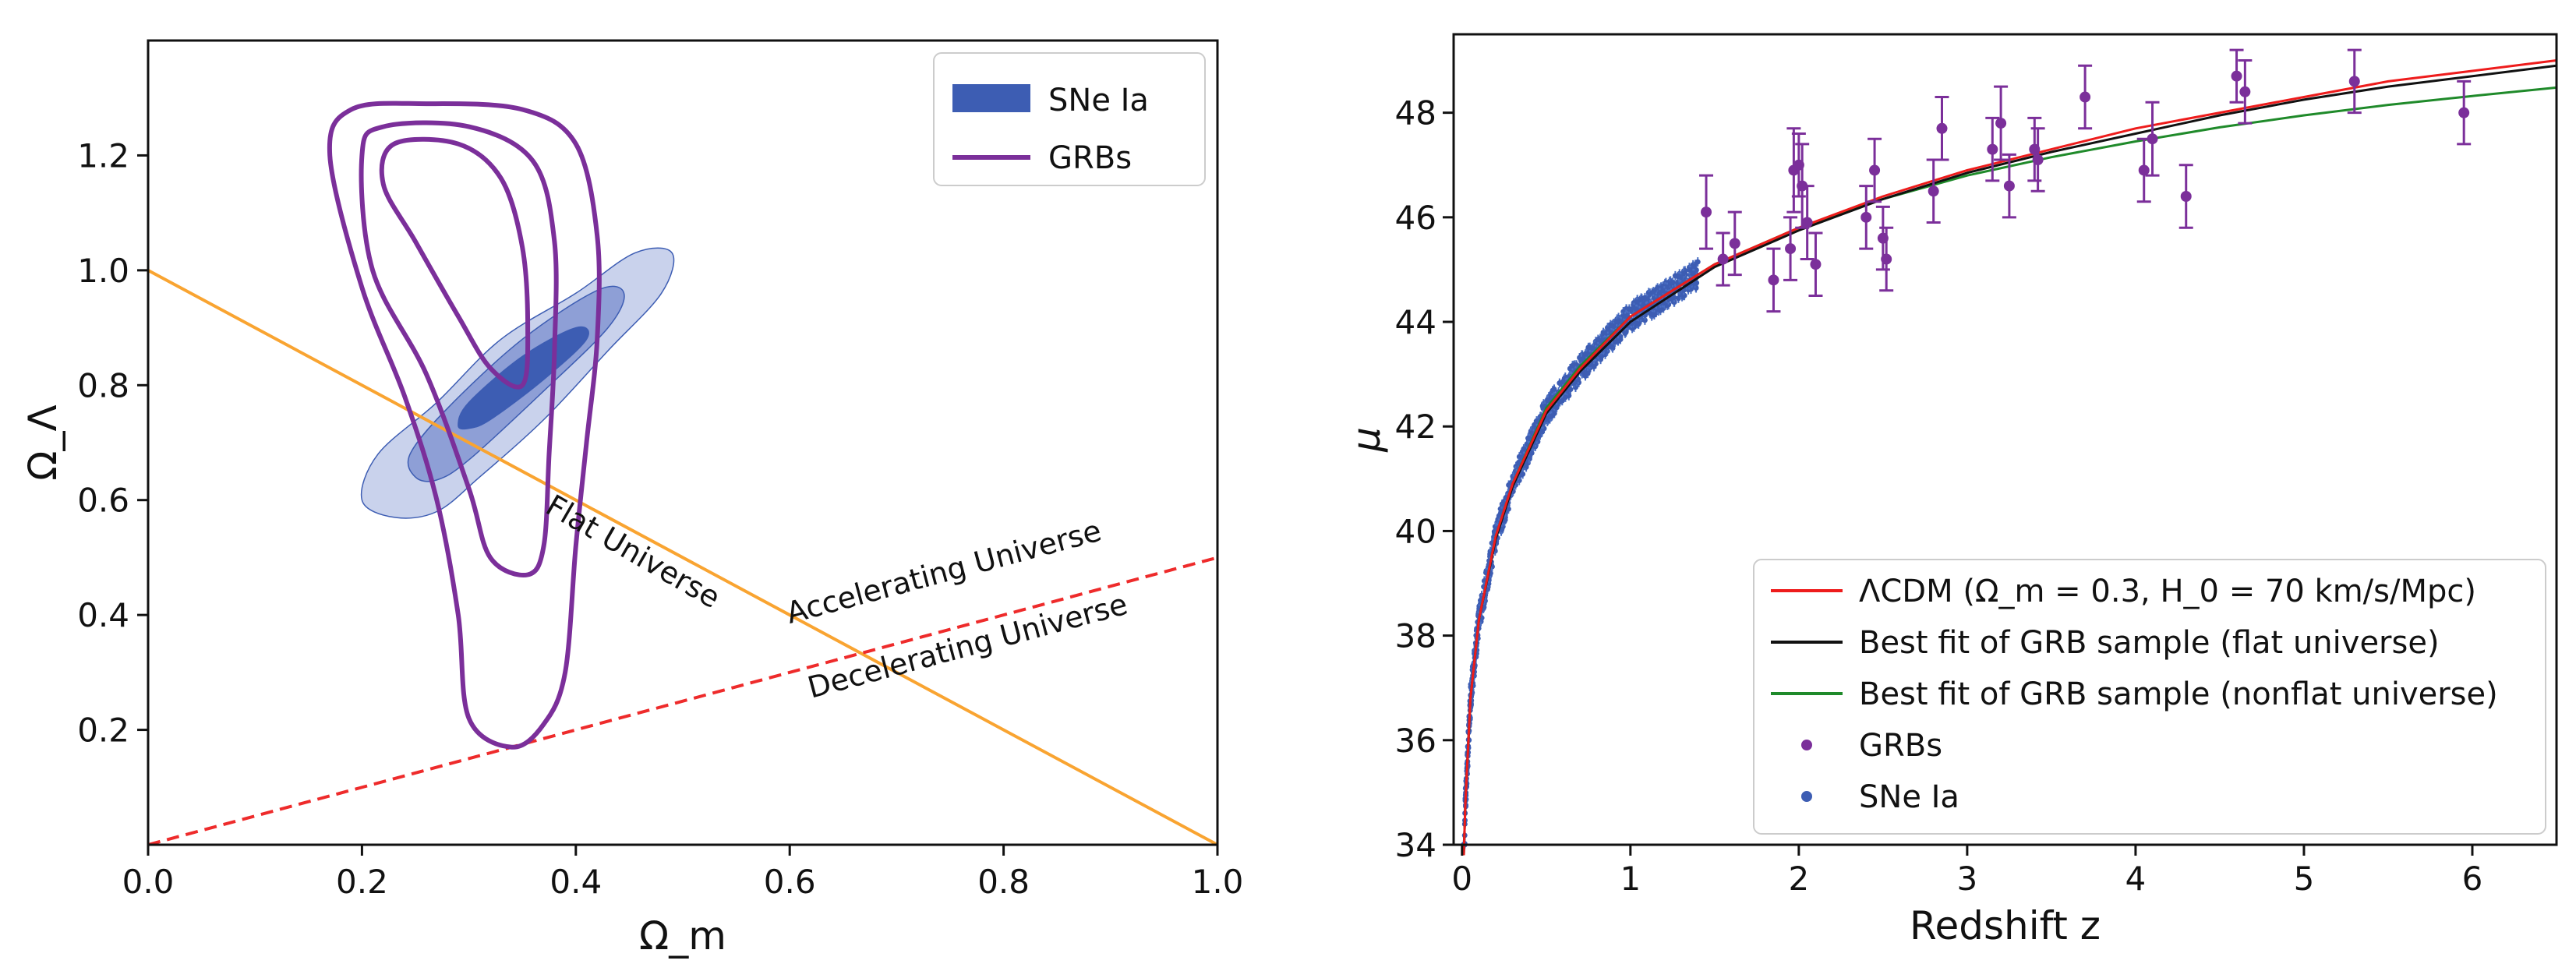 The height and width of the screenshot is (971, 2576). Describe the element at coordinates (455, 263) in the screenshot. I see `grb-contour-1sigma` at that location.